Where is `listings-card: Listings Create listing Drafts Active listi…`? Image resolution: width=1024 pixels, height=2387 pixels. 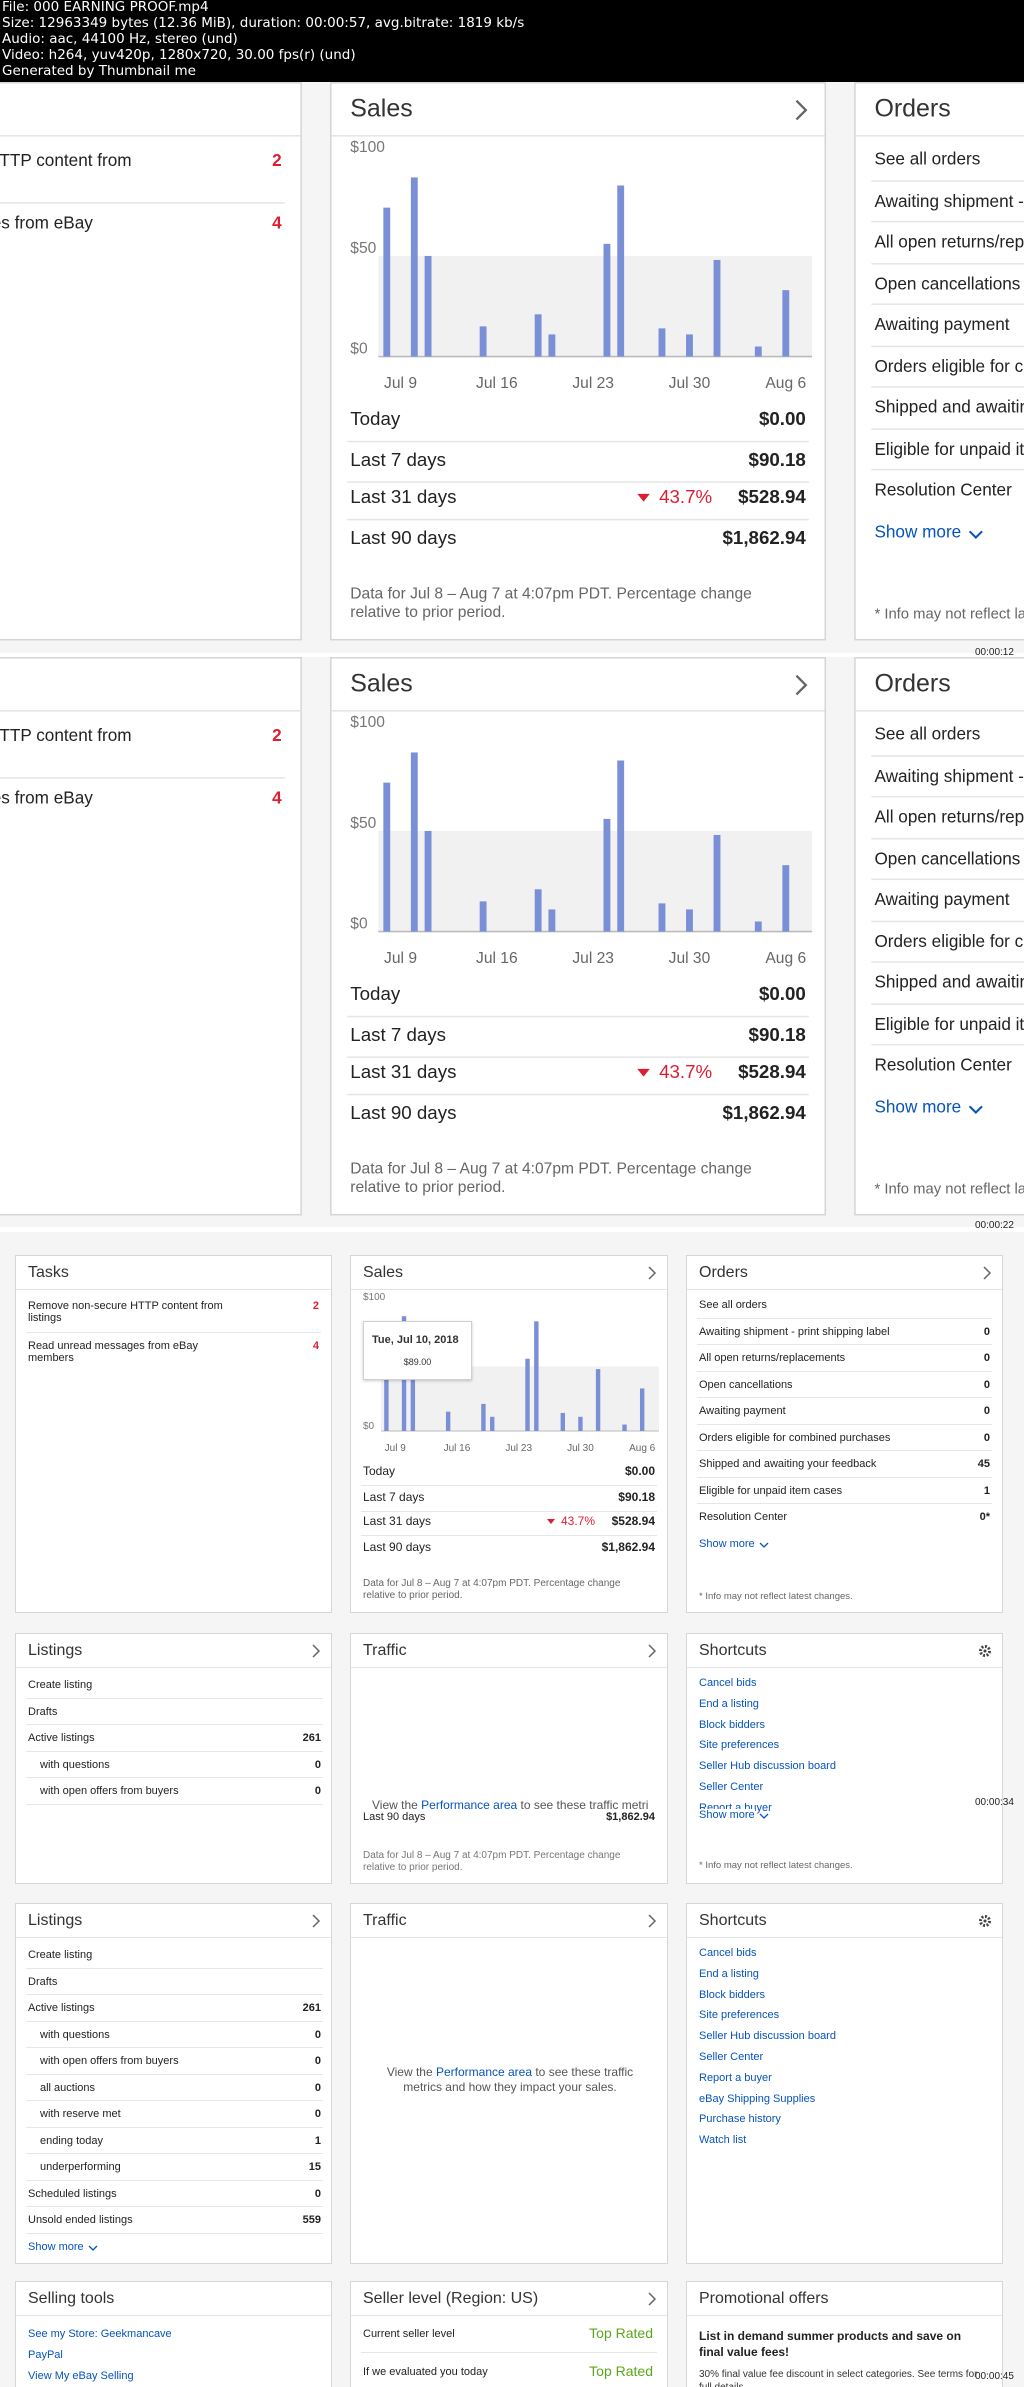
listings-card: Listings Create listing Drafts Active listi… is located at coordinates (173, 2083).